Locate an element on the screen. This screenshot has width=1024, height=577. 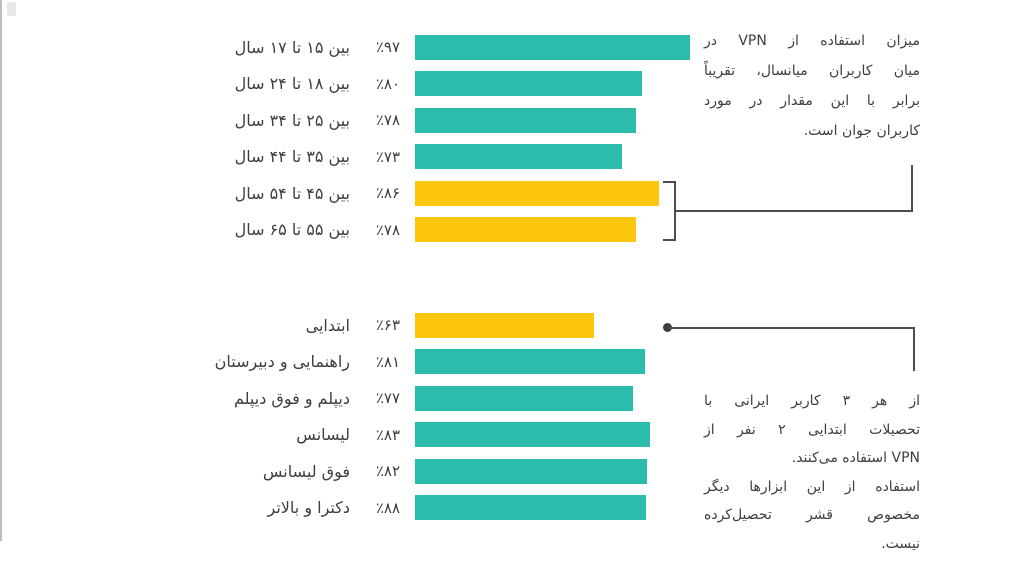
annotation-line: مخصوص قشر تحصیل‌کرده is located at coordinates (812, 515).